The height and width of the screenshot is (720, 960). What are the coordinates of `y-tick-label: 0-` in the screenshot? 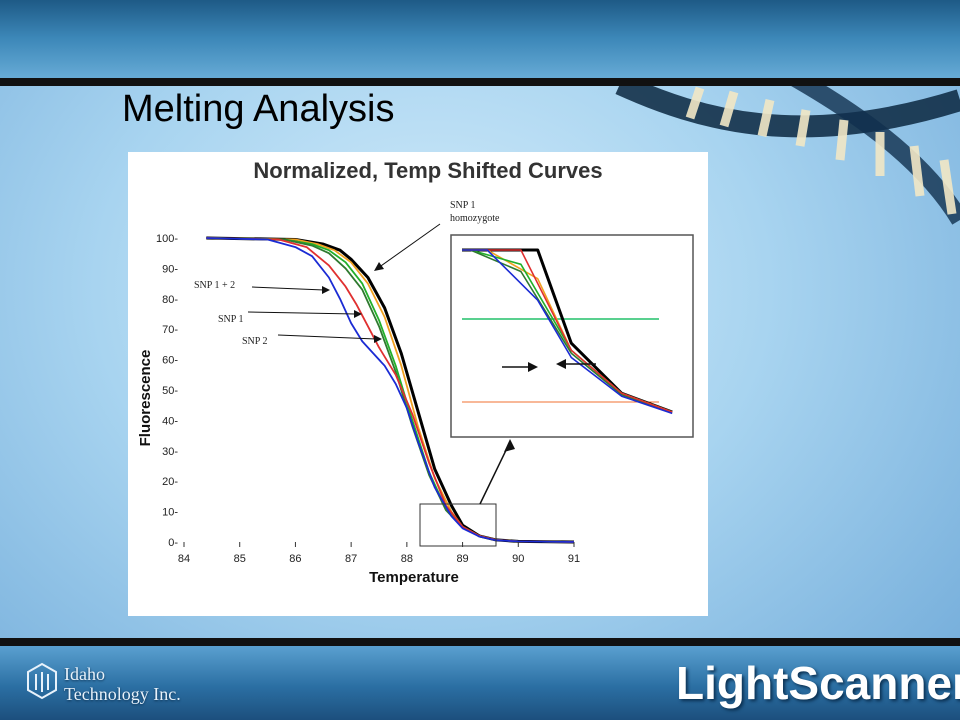 It's located at (173, 543).